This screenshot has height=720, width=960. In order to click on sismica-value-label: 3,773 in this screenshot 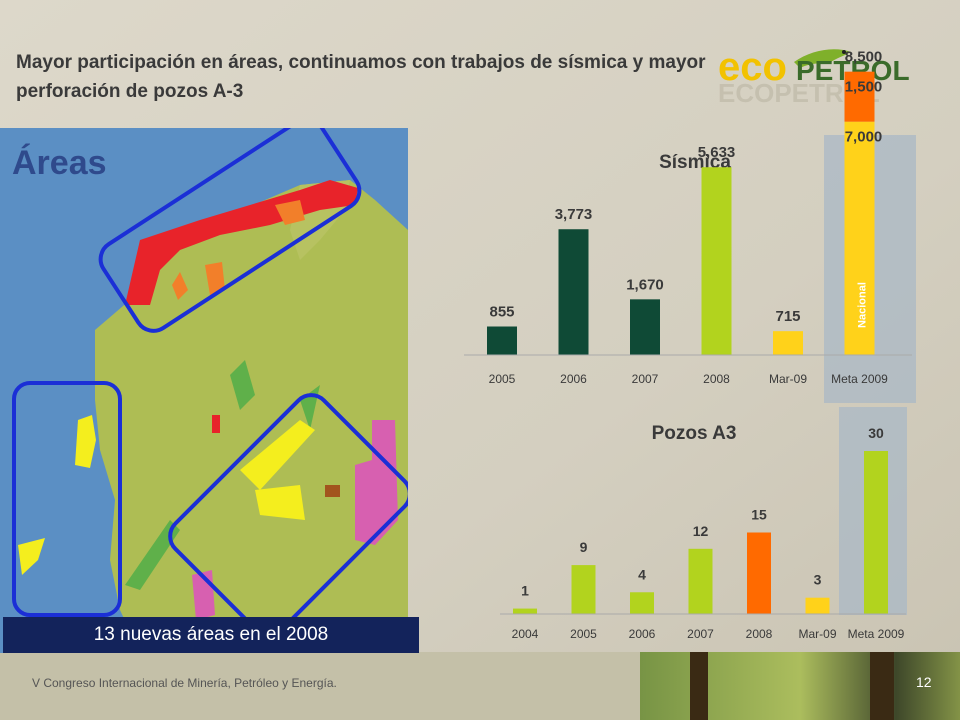, I will do `click(574, 214)`.